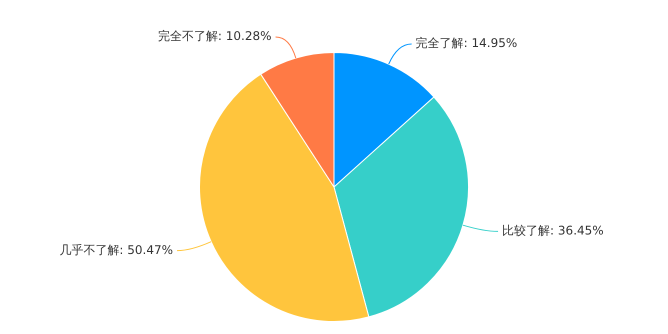  I want to click on slice-label: 完全不了解: 10.28%, so click(215, 36).